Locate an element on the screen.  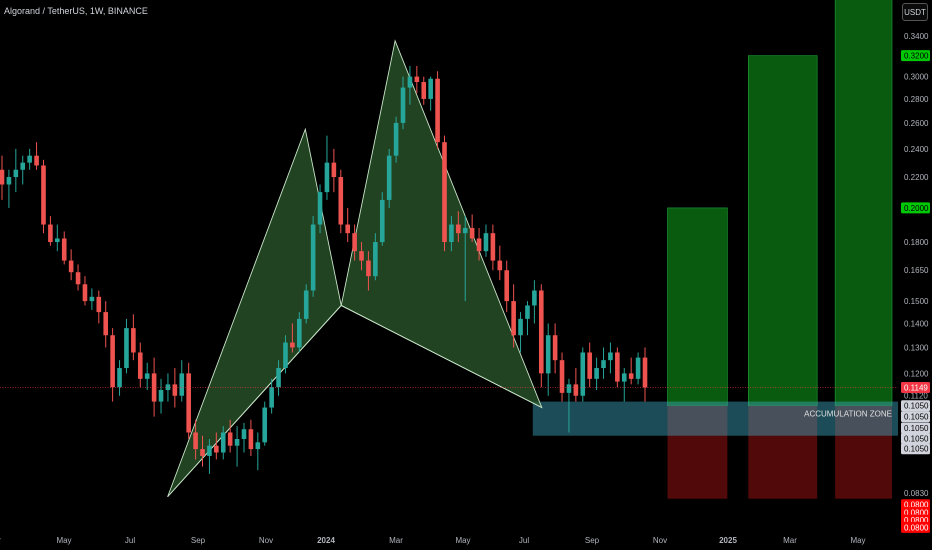
accumulation-zone-box is located at coordinates (715, 418).